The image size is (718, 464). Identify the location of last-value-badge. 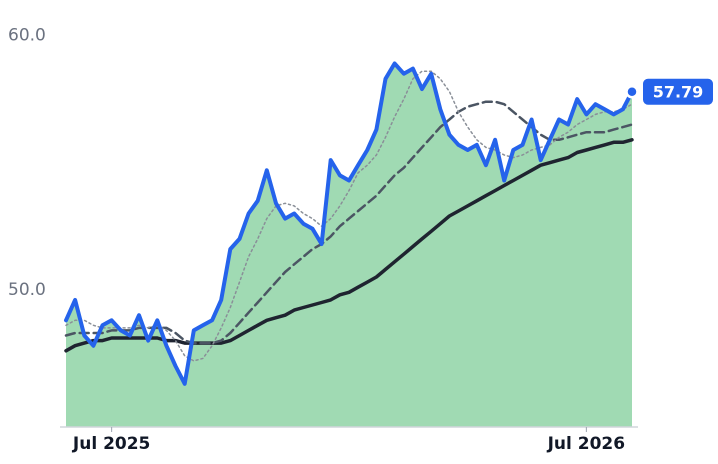
(678, 91).